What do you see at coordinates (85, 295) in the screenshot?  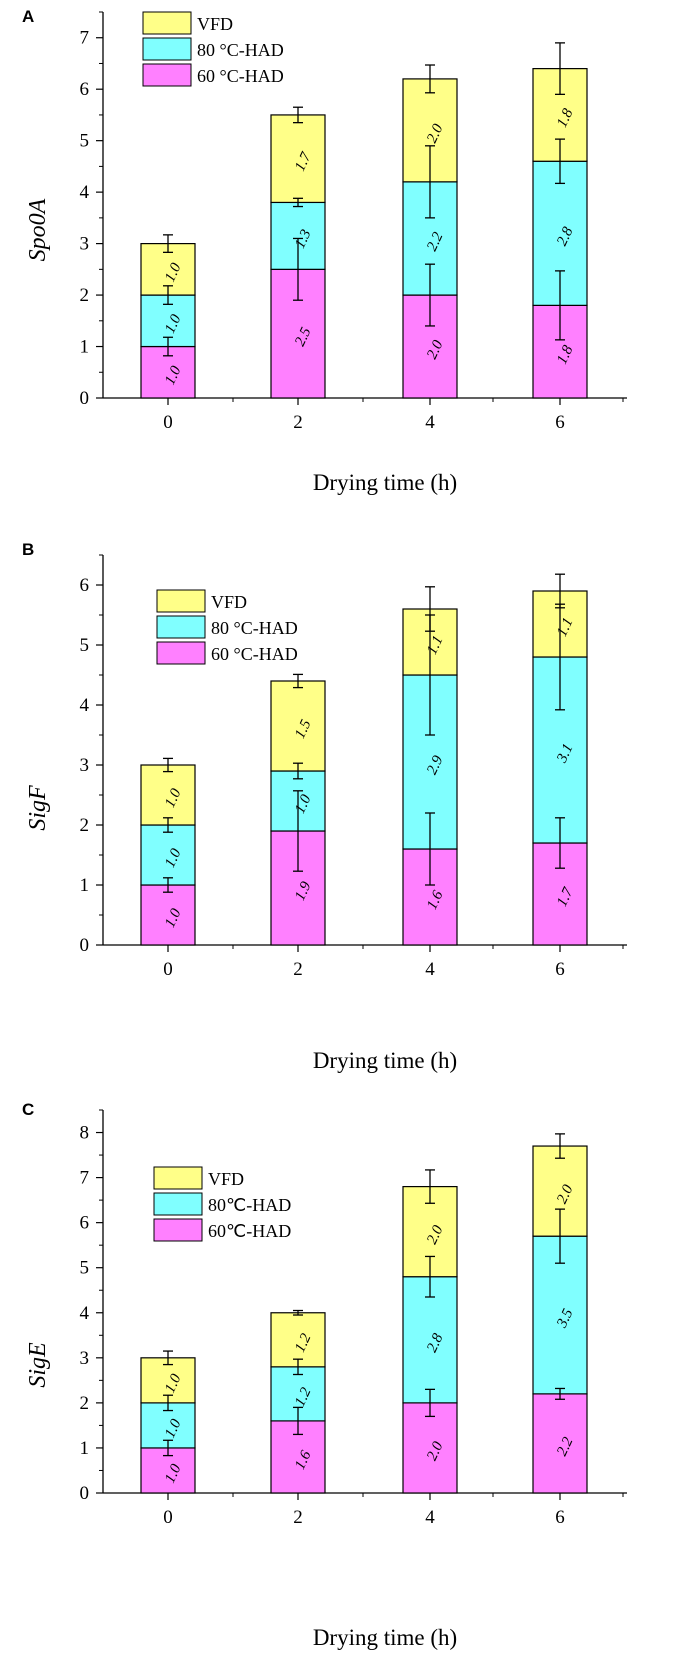 I see `panel-a-y-tick-label: 2` at bounding box center [85, 295].